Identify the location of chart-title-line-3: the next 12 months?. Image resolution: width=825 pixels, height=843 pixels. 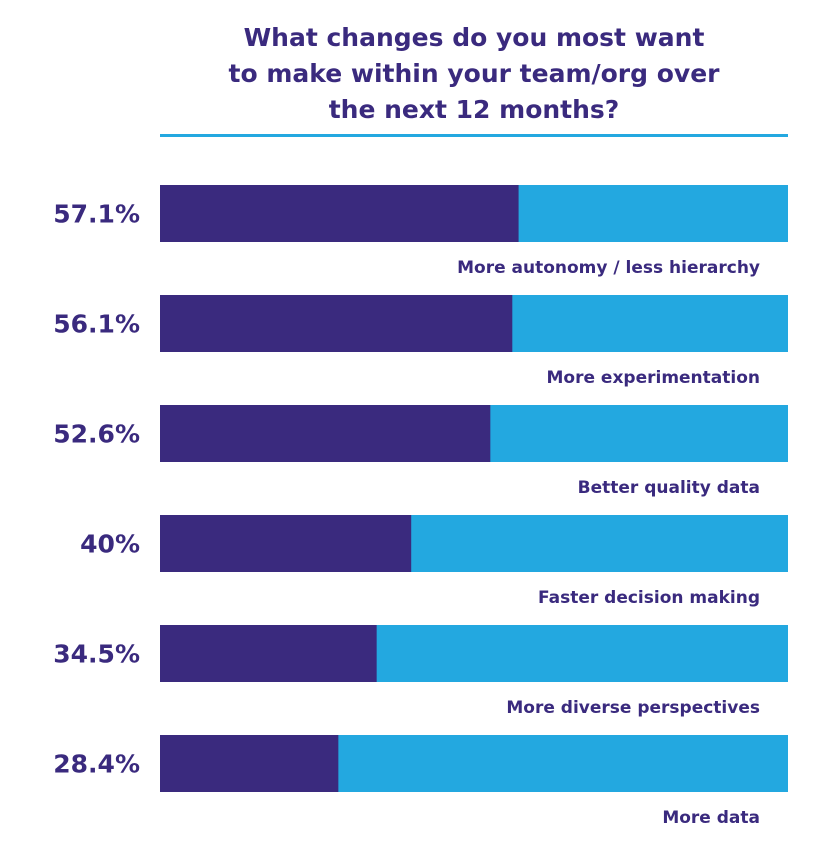
(474, 109).